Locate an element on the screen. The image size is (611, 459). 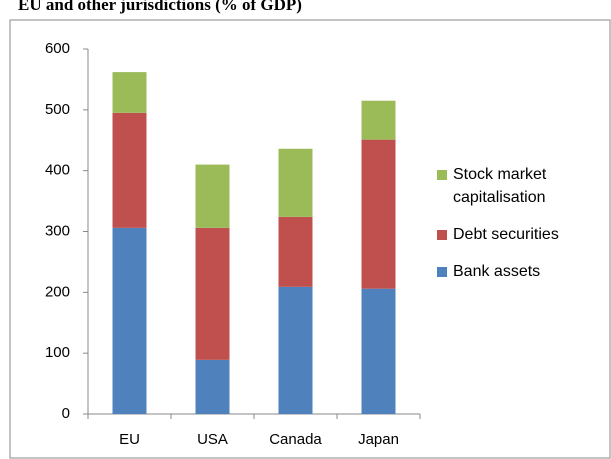
x-tick-label: Japan is located at coordinates (378, 439).